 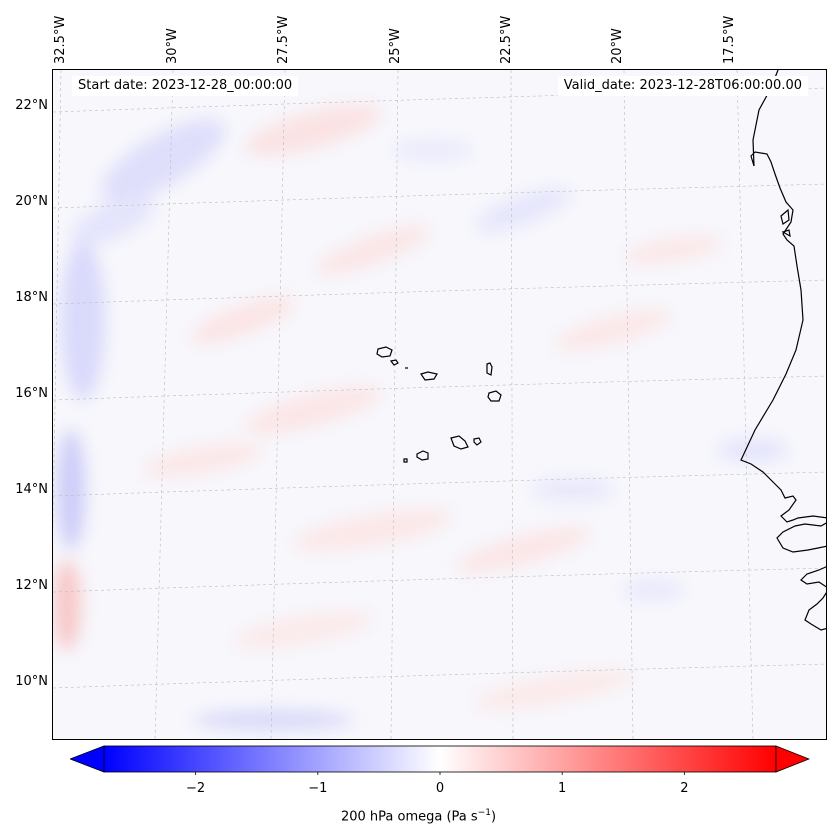 What do you see at coordinates (31, 297) in the screenshot?
I see `lat-label-18n: 18°N` at bounding box center [31, 297].